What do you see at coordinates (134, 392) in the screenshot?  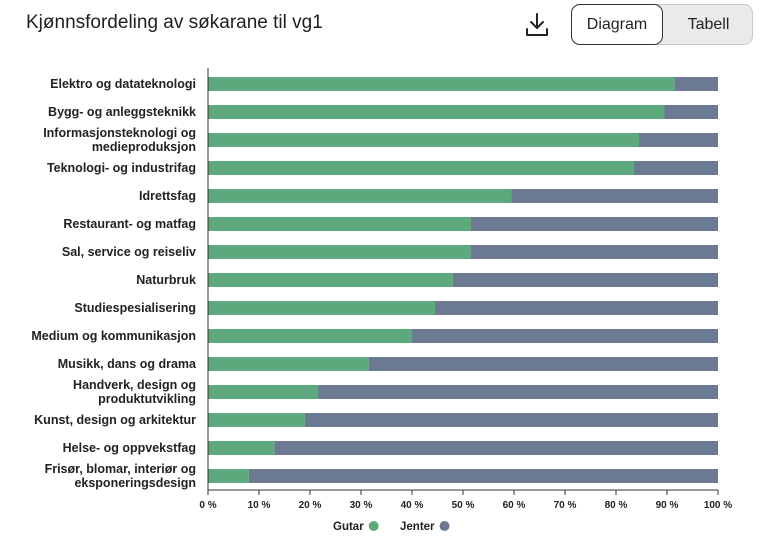 I see `category-label: Handverk, design og produktutvikling` at bounding box center [134, 392].